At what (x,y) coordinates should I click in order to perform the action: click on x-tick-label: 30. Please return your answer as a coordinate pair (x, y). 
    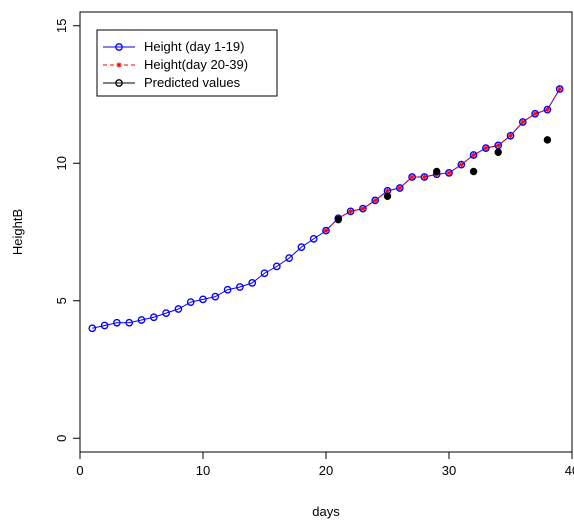
    Looking at the image, I should click on (449, 470).